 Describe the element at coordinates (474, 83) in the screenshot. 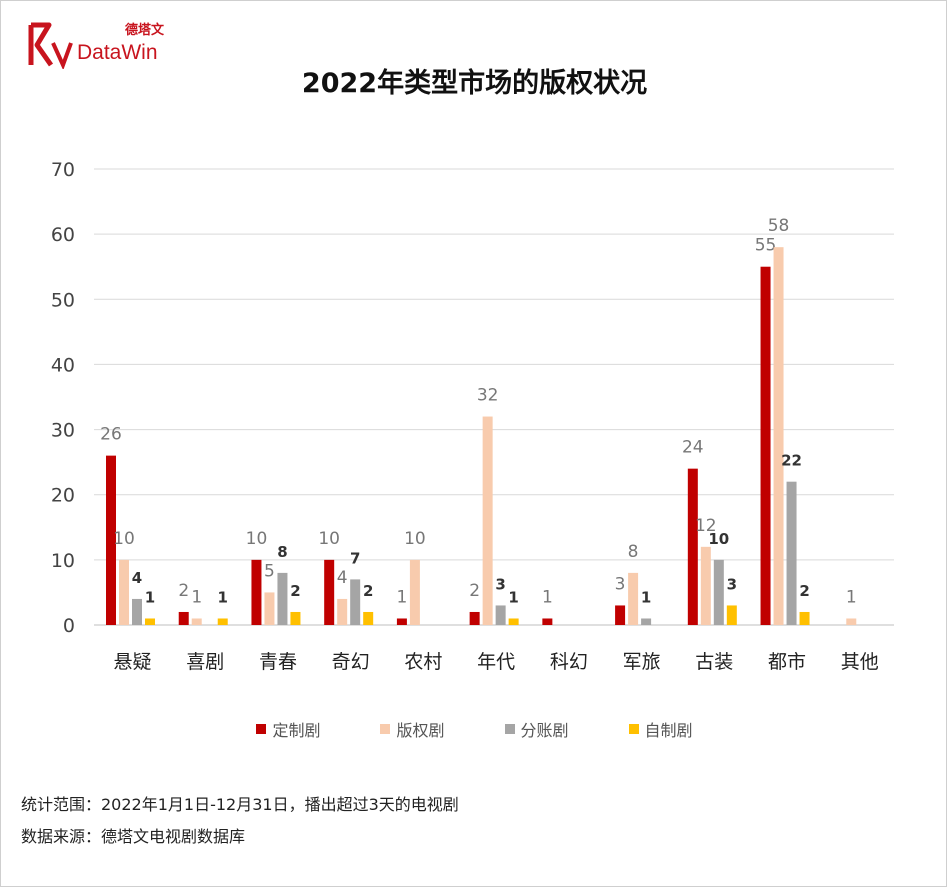

I see `chart-title: 2022年类型市场的版权状况` at that location.